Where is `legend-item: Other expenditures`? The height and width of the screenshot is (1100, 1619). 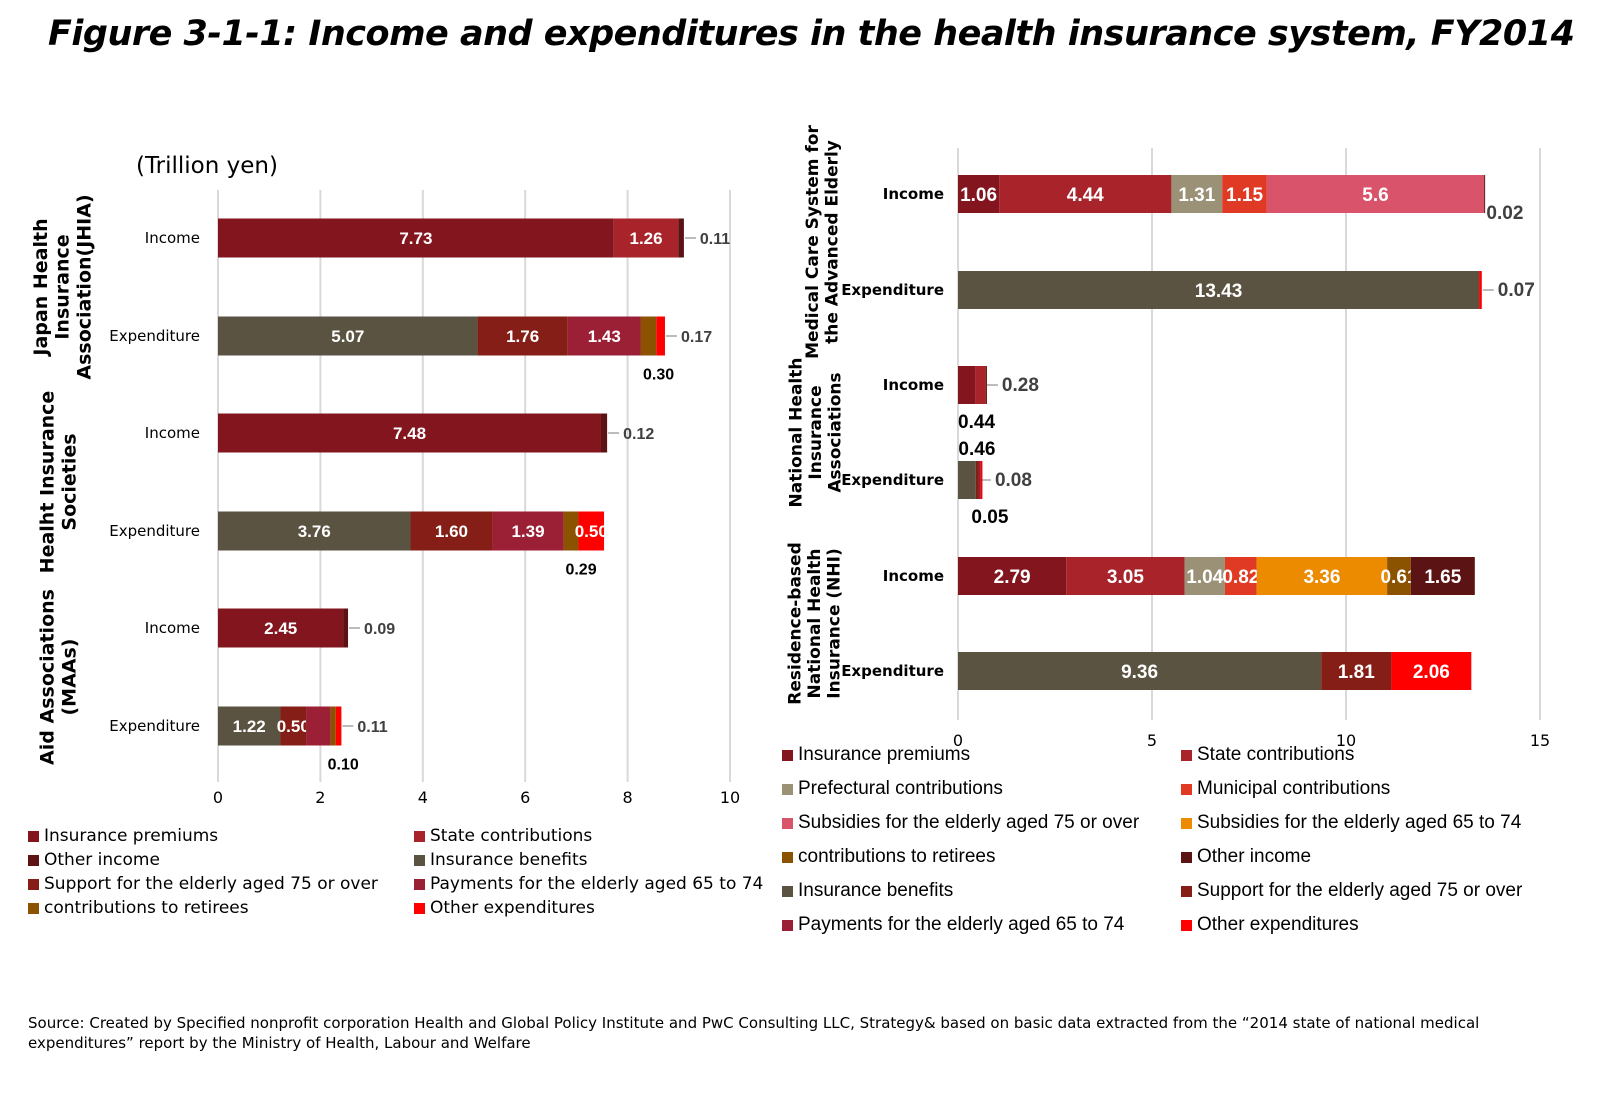
legend-item: Other expenditures is located at coordinates (594, 908).